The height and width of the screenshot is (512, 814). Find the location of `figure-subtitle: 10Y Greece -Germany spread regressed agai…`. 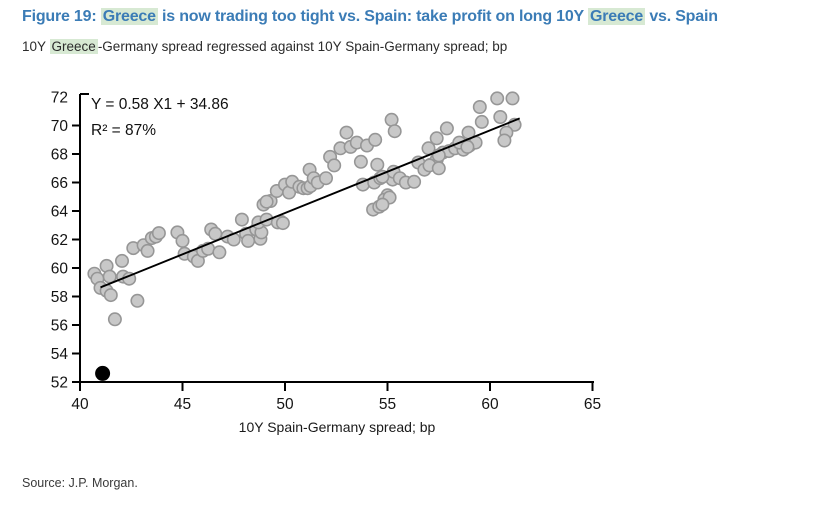

figure-subtitle: 10Y Greece -Germany spread regressed agai… is located at coordinates (415, 46).